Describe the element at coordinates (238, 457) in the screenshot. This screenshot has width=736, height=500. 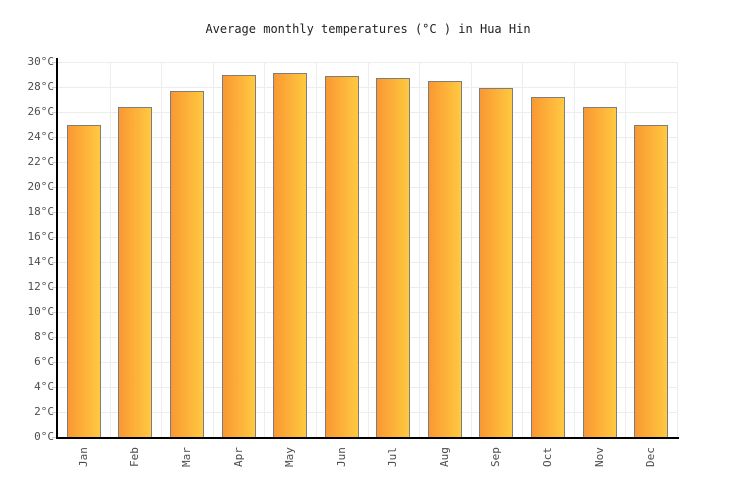
I see `x-axis-label-apr: Apr` at that location.